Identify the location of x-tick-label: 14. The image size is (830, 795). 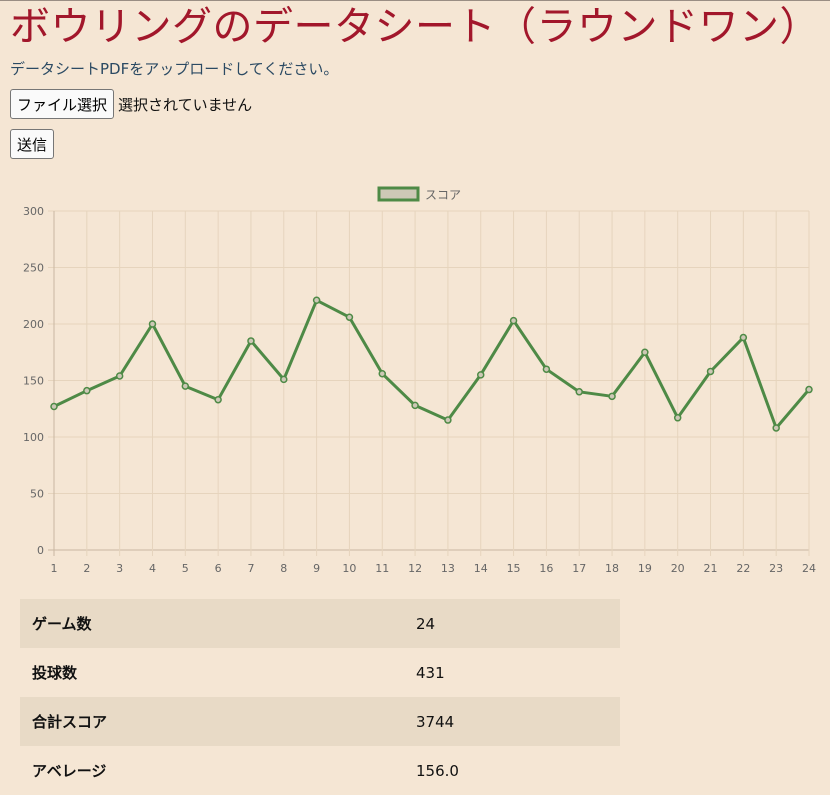
(481, 568).